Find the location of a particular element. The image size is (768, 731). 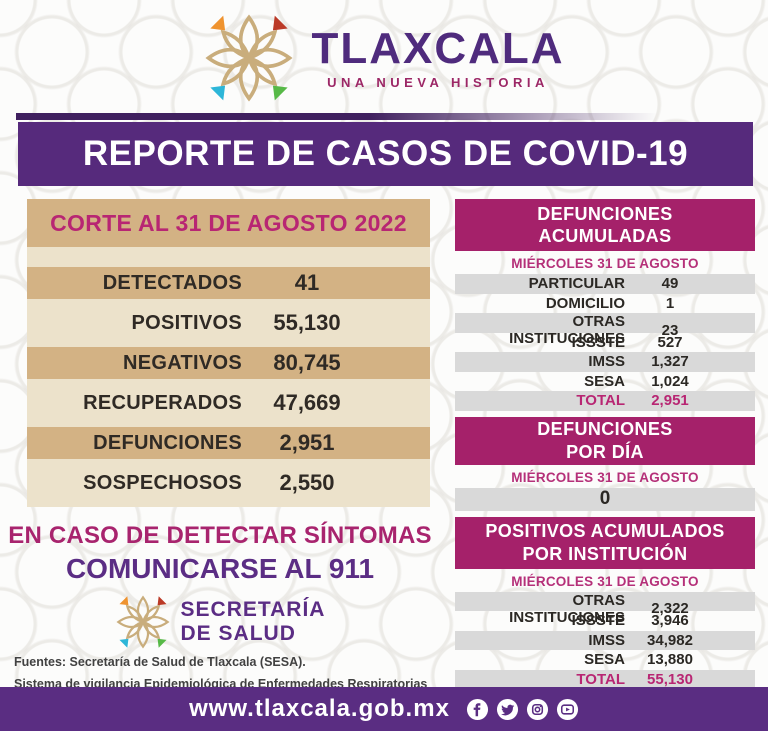

row-value: 1 is located at coordinates (670, 303).